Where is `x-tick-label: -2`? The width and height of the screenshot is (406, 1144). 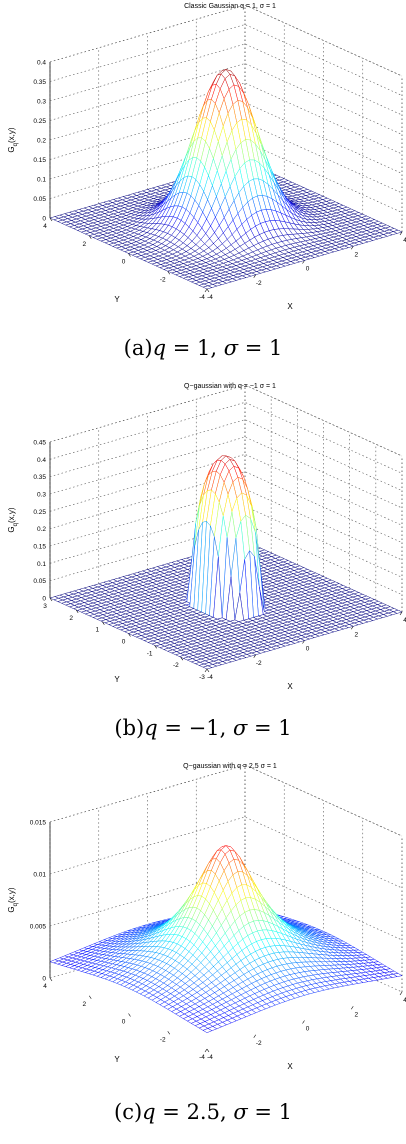 x-tick-label: -2 is located at coordinates (259, 283).